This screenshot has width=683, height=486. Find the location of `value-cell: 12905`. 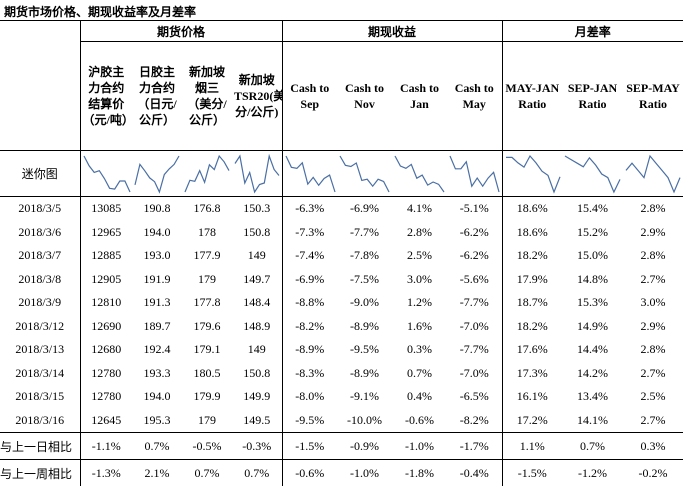

value-cell: 12905 is located at coordinates (106, 280).